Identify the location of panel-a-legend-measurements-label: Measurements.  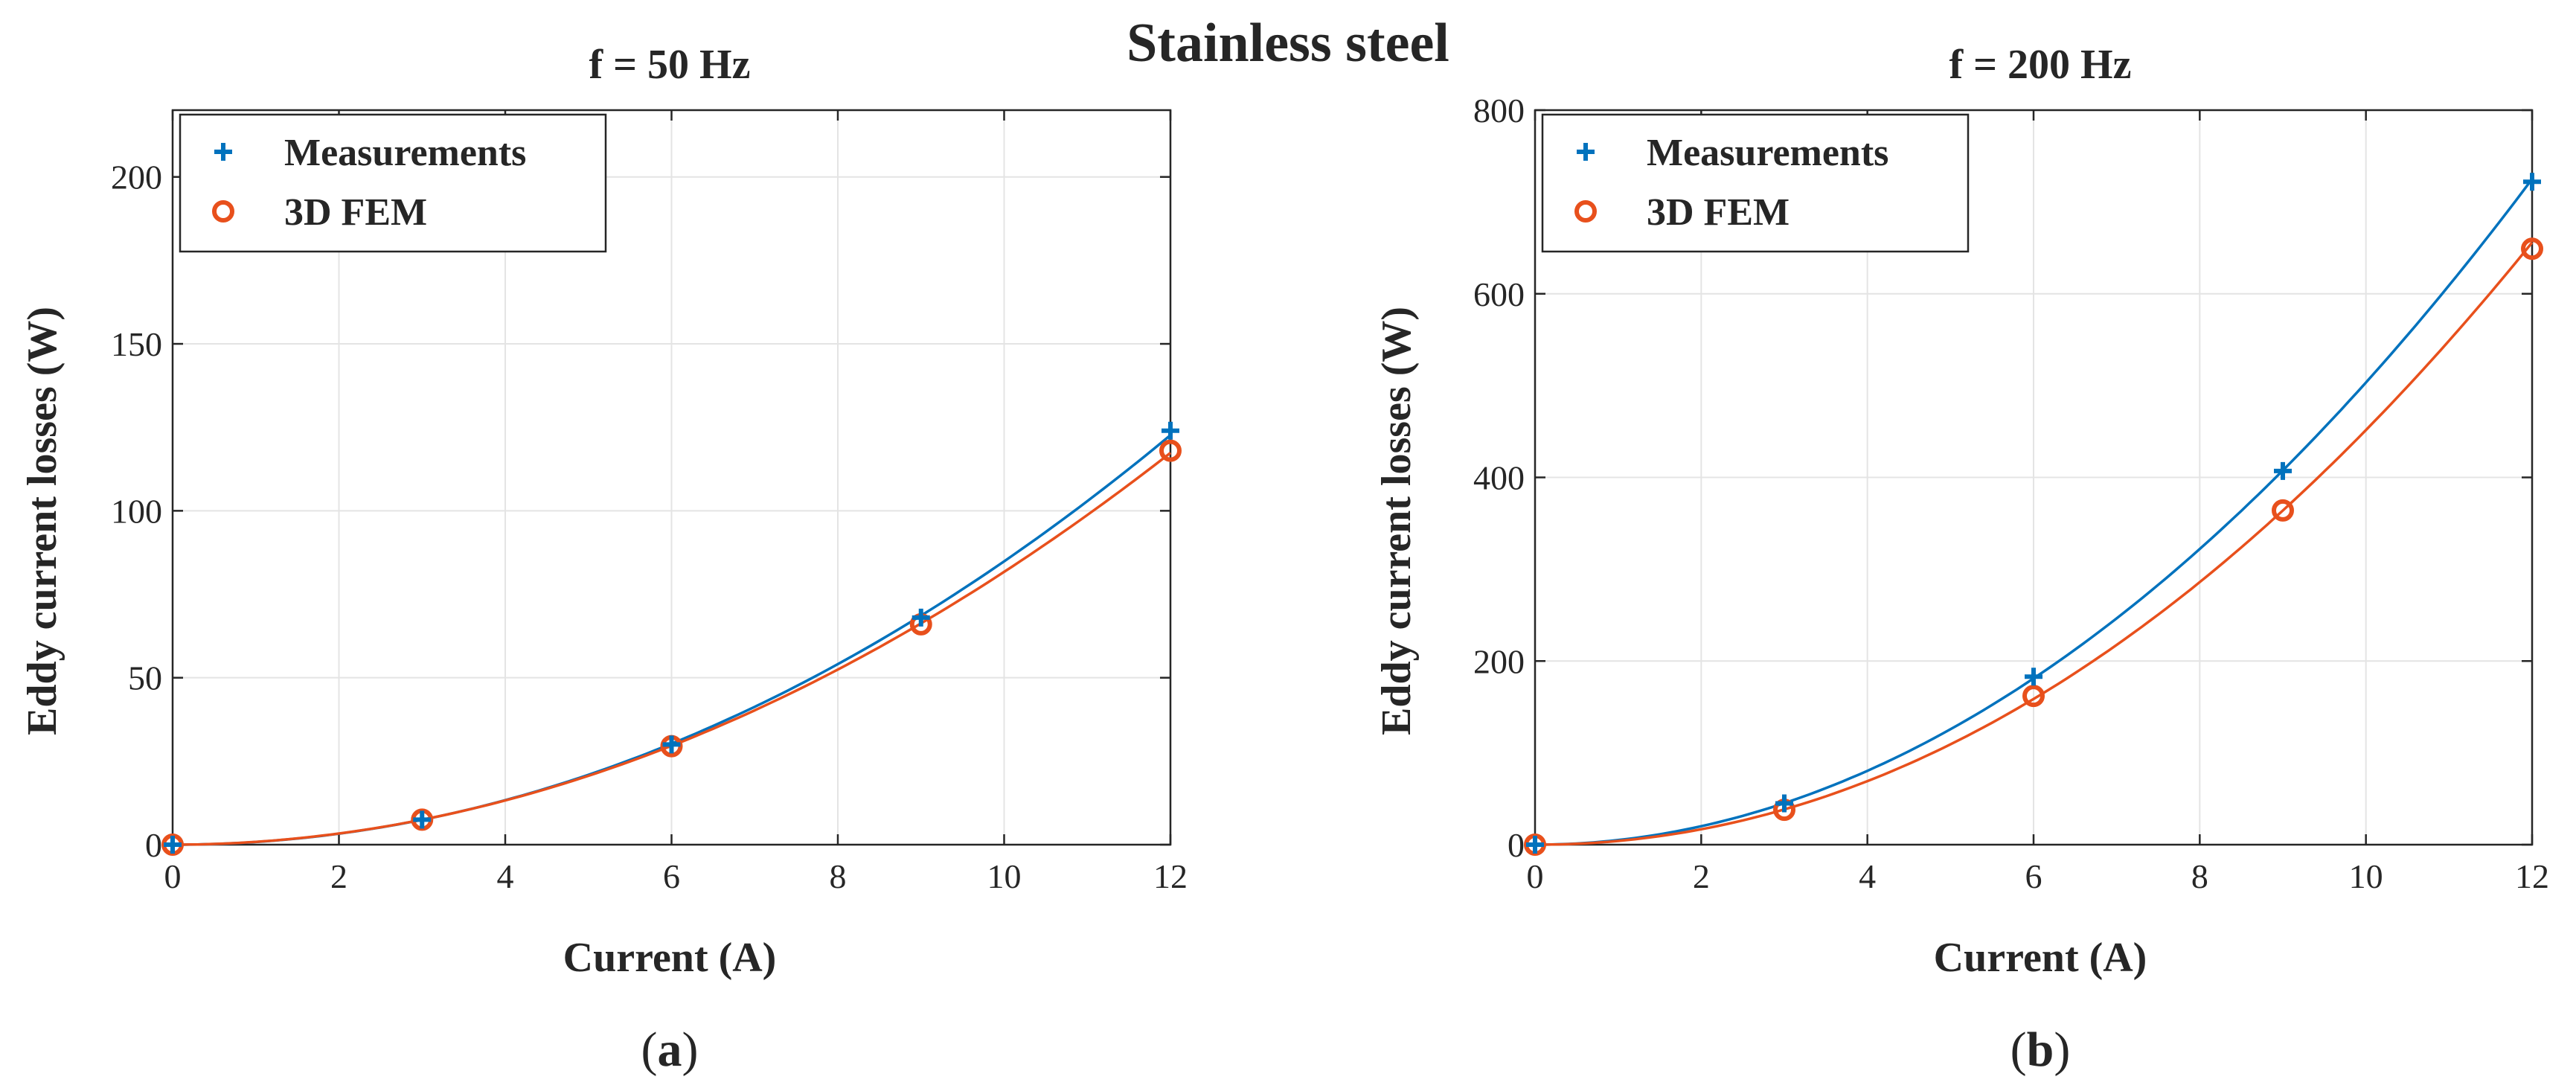
(405, 153).